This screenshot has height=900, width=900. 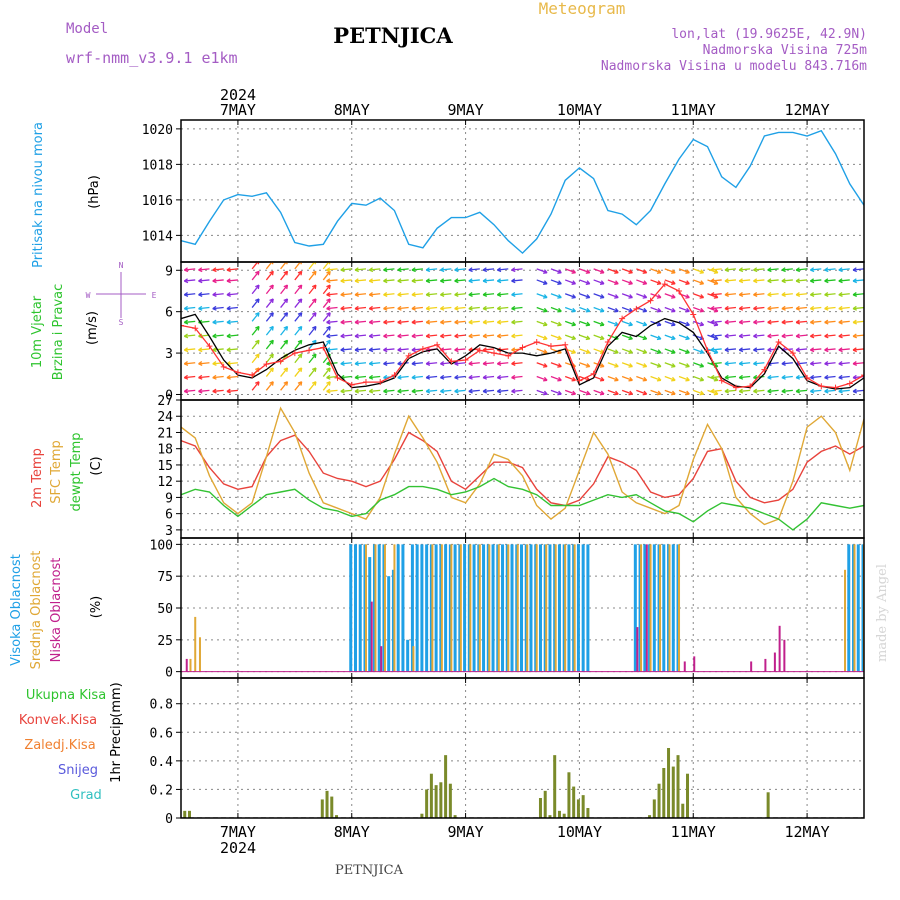 What do you see at coordinates (87, 29) in the screenshot?
I see `model-label: Model` at bounding box center [87, 29].